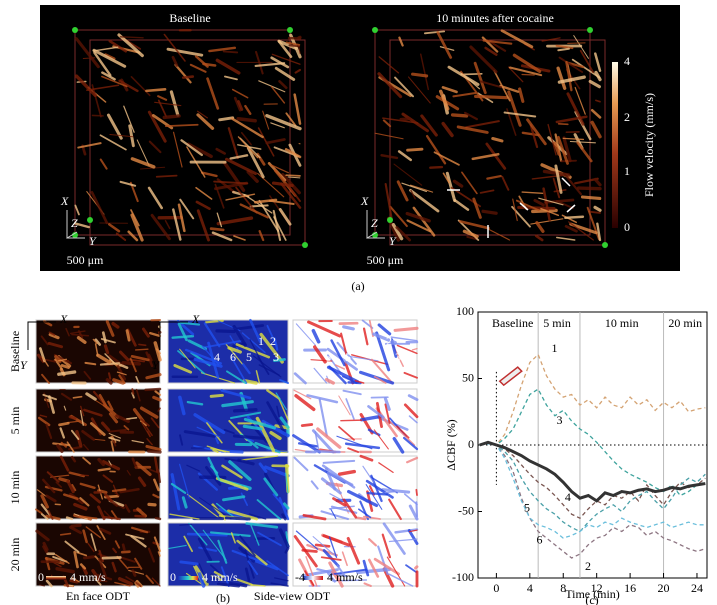 This screenshot has width=717, height=605. Describe the element at coordinates (63, 319) in the screenshot. I see `axis-letter: X` at that location.